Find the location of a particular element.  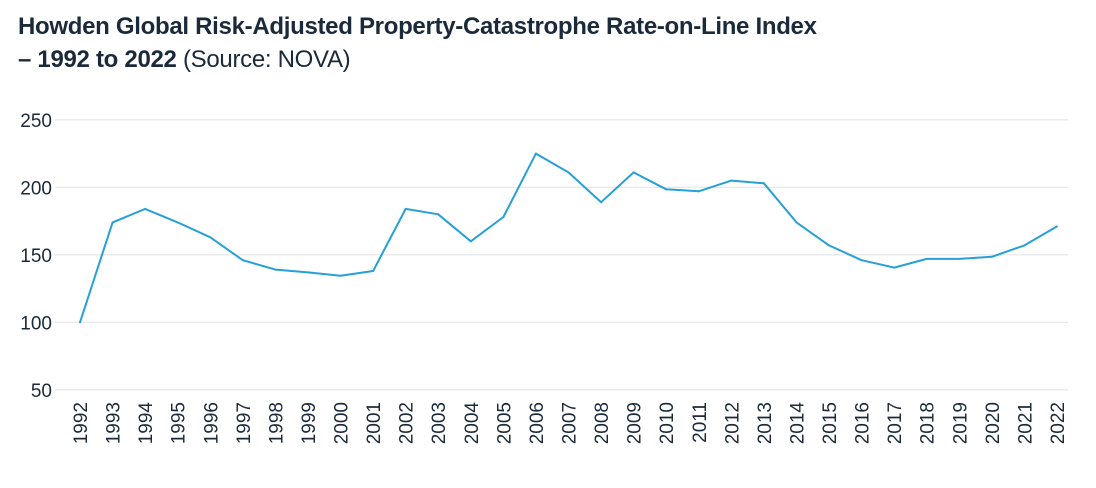

x-tick-label: 2010 is located at coordinates (667, 423).